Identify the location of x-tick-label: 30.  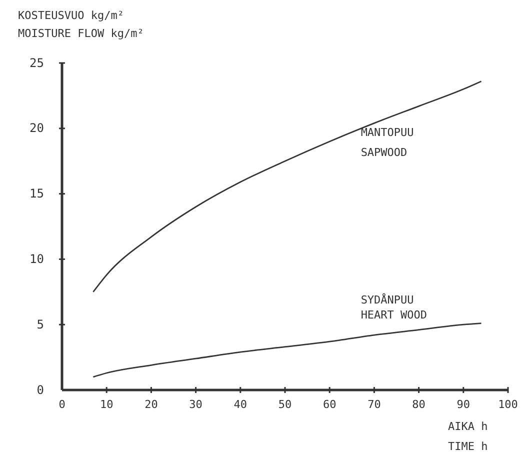
(195, 404).